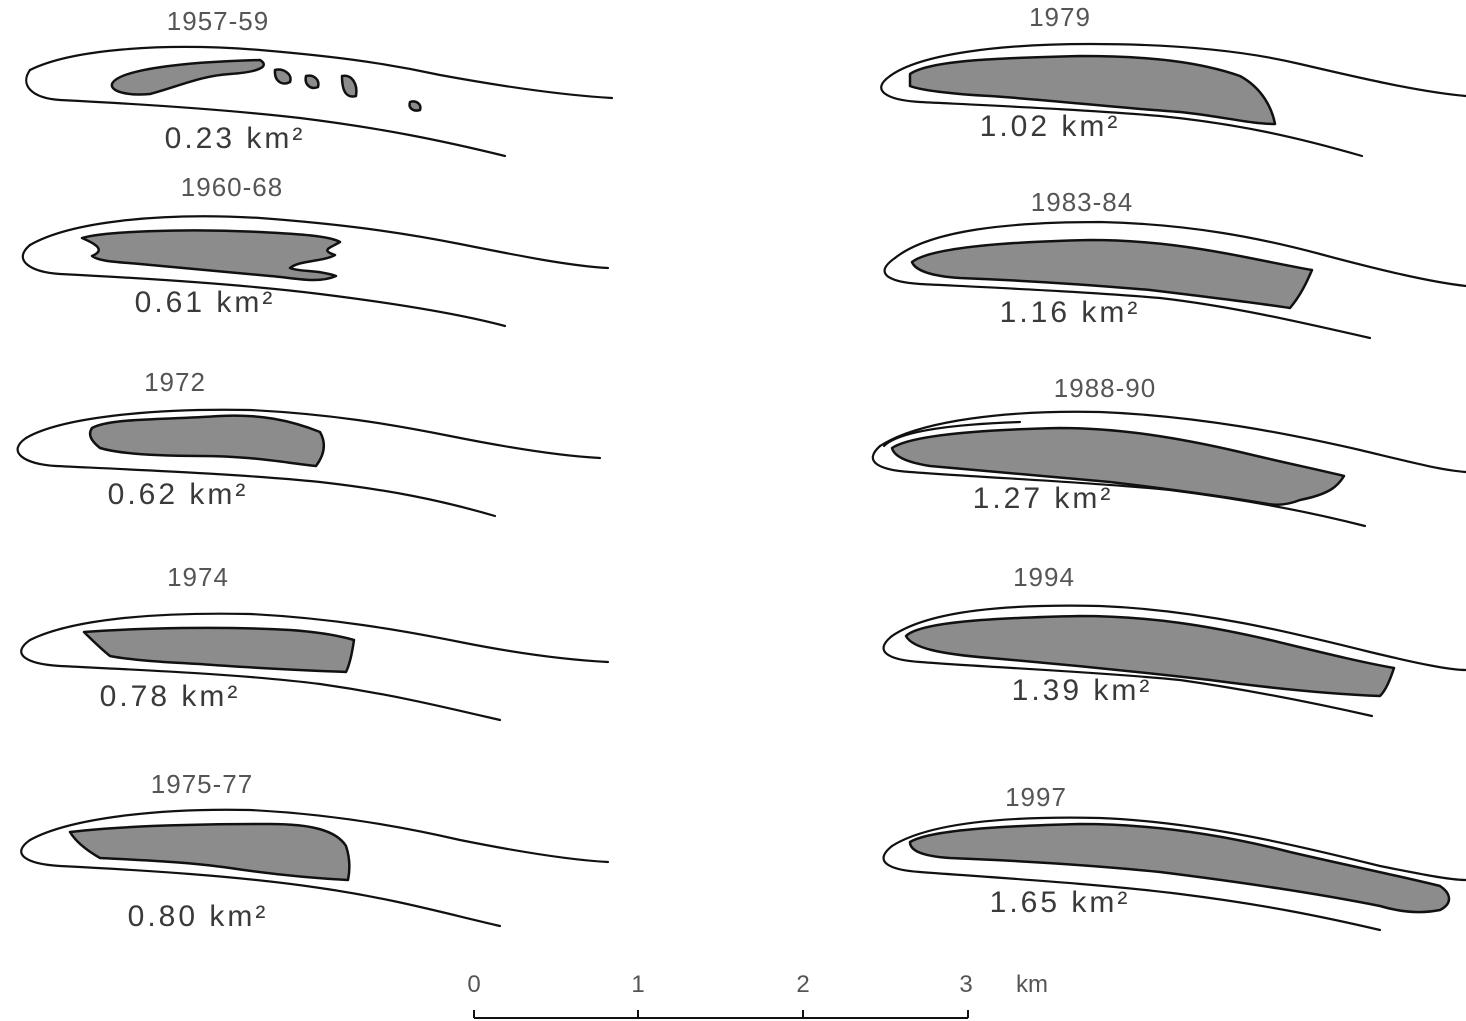 The width and height of the screenshot is (1466, 1021). I want to click on scale-unit-label: km, so click(1032, 984).